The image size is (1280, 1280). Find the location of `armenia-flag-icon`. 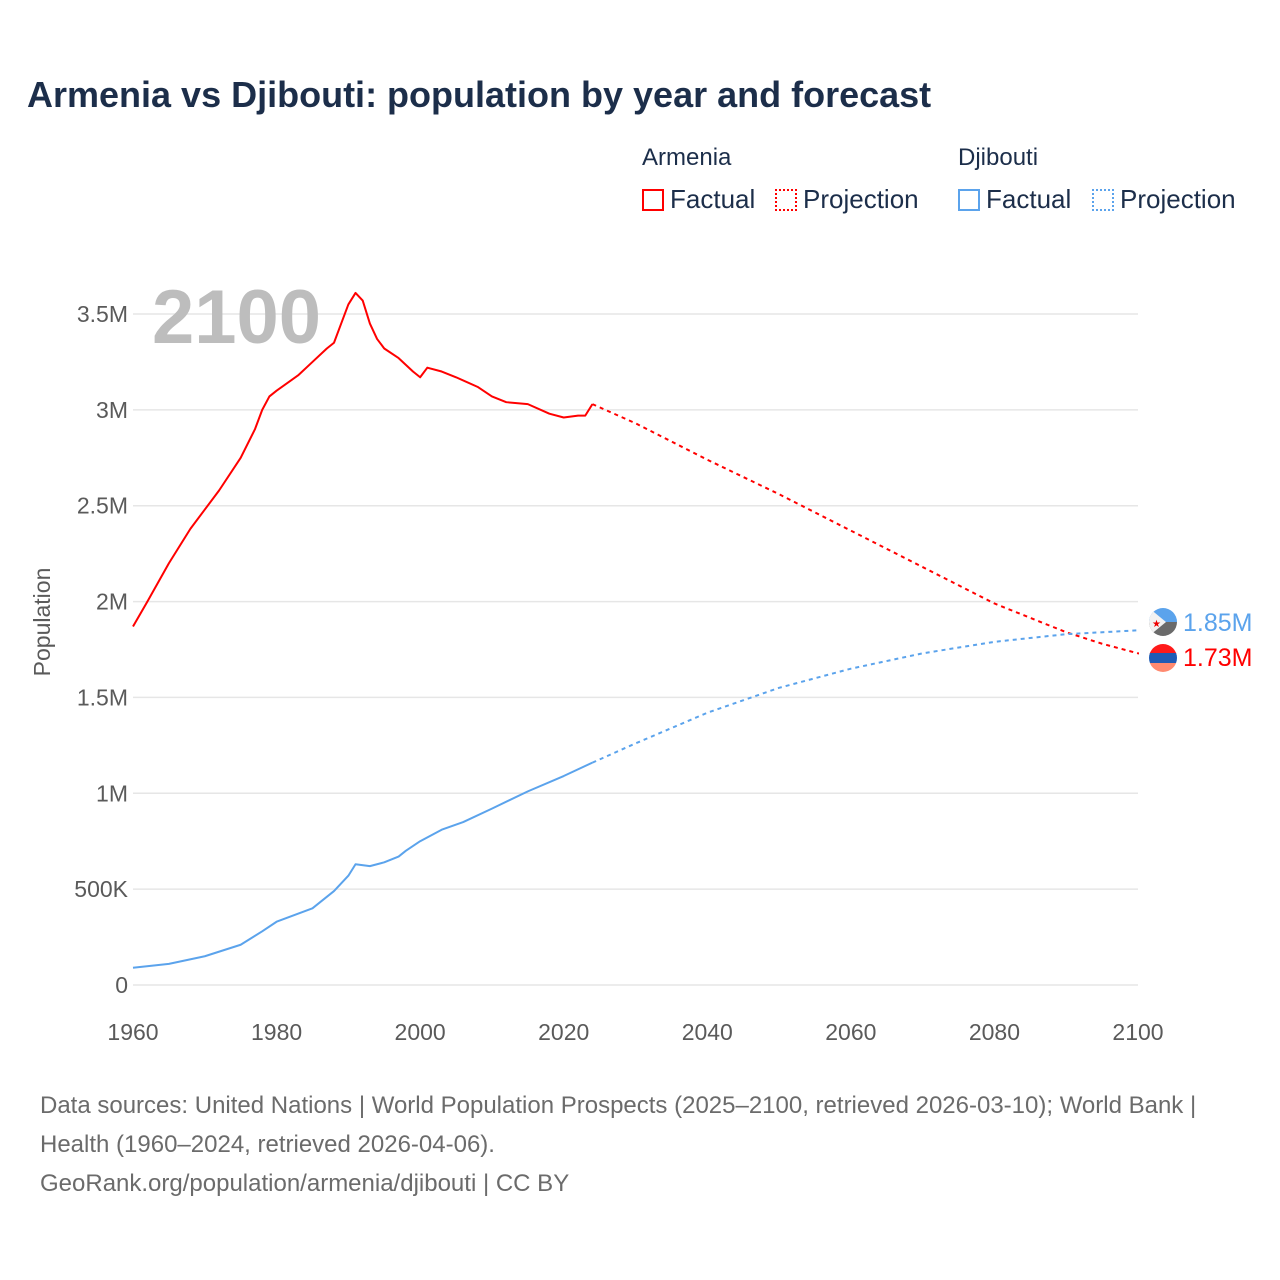

armenia-flag-icon is located at coordinates (1163, 658).